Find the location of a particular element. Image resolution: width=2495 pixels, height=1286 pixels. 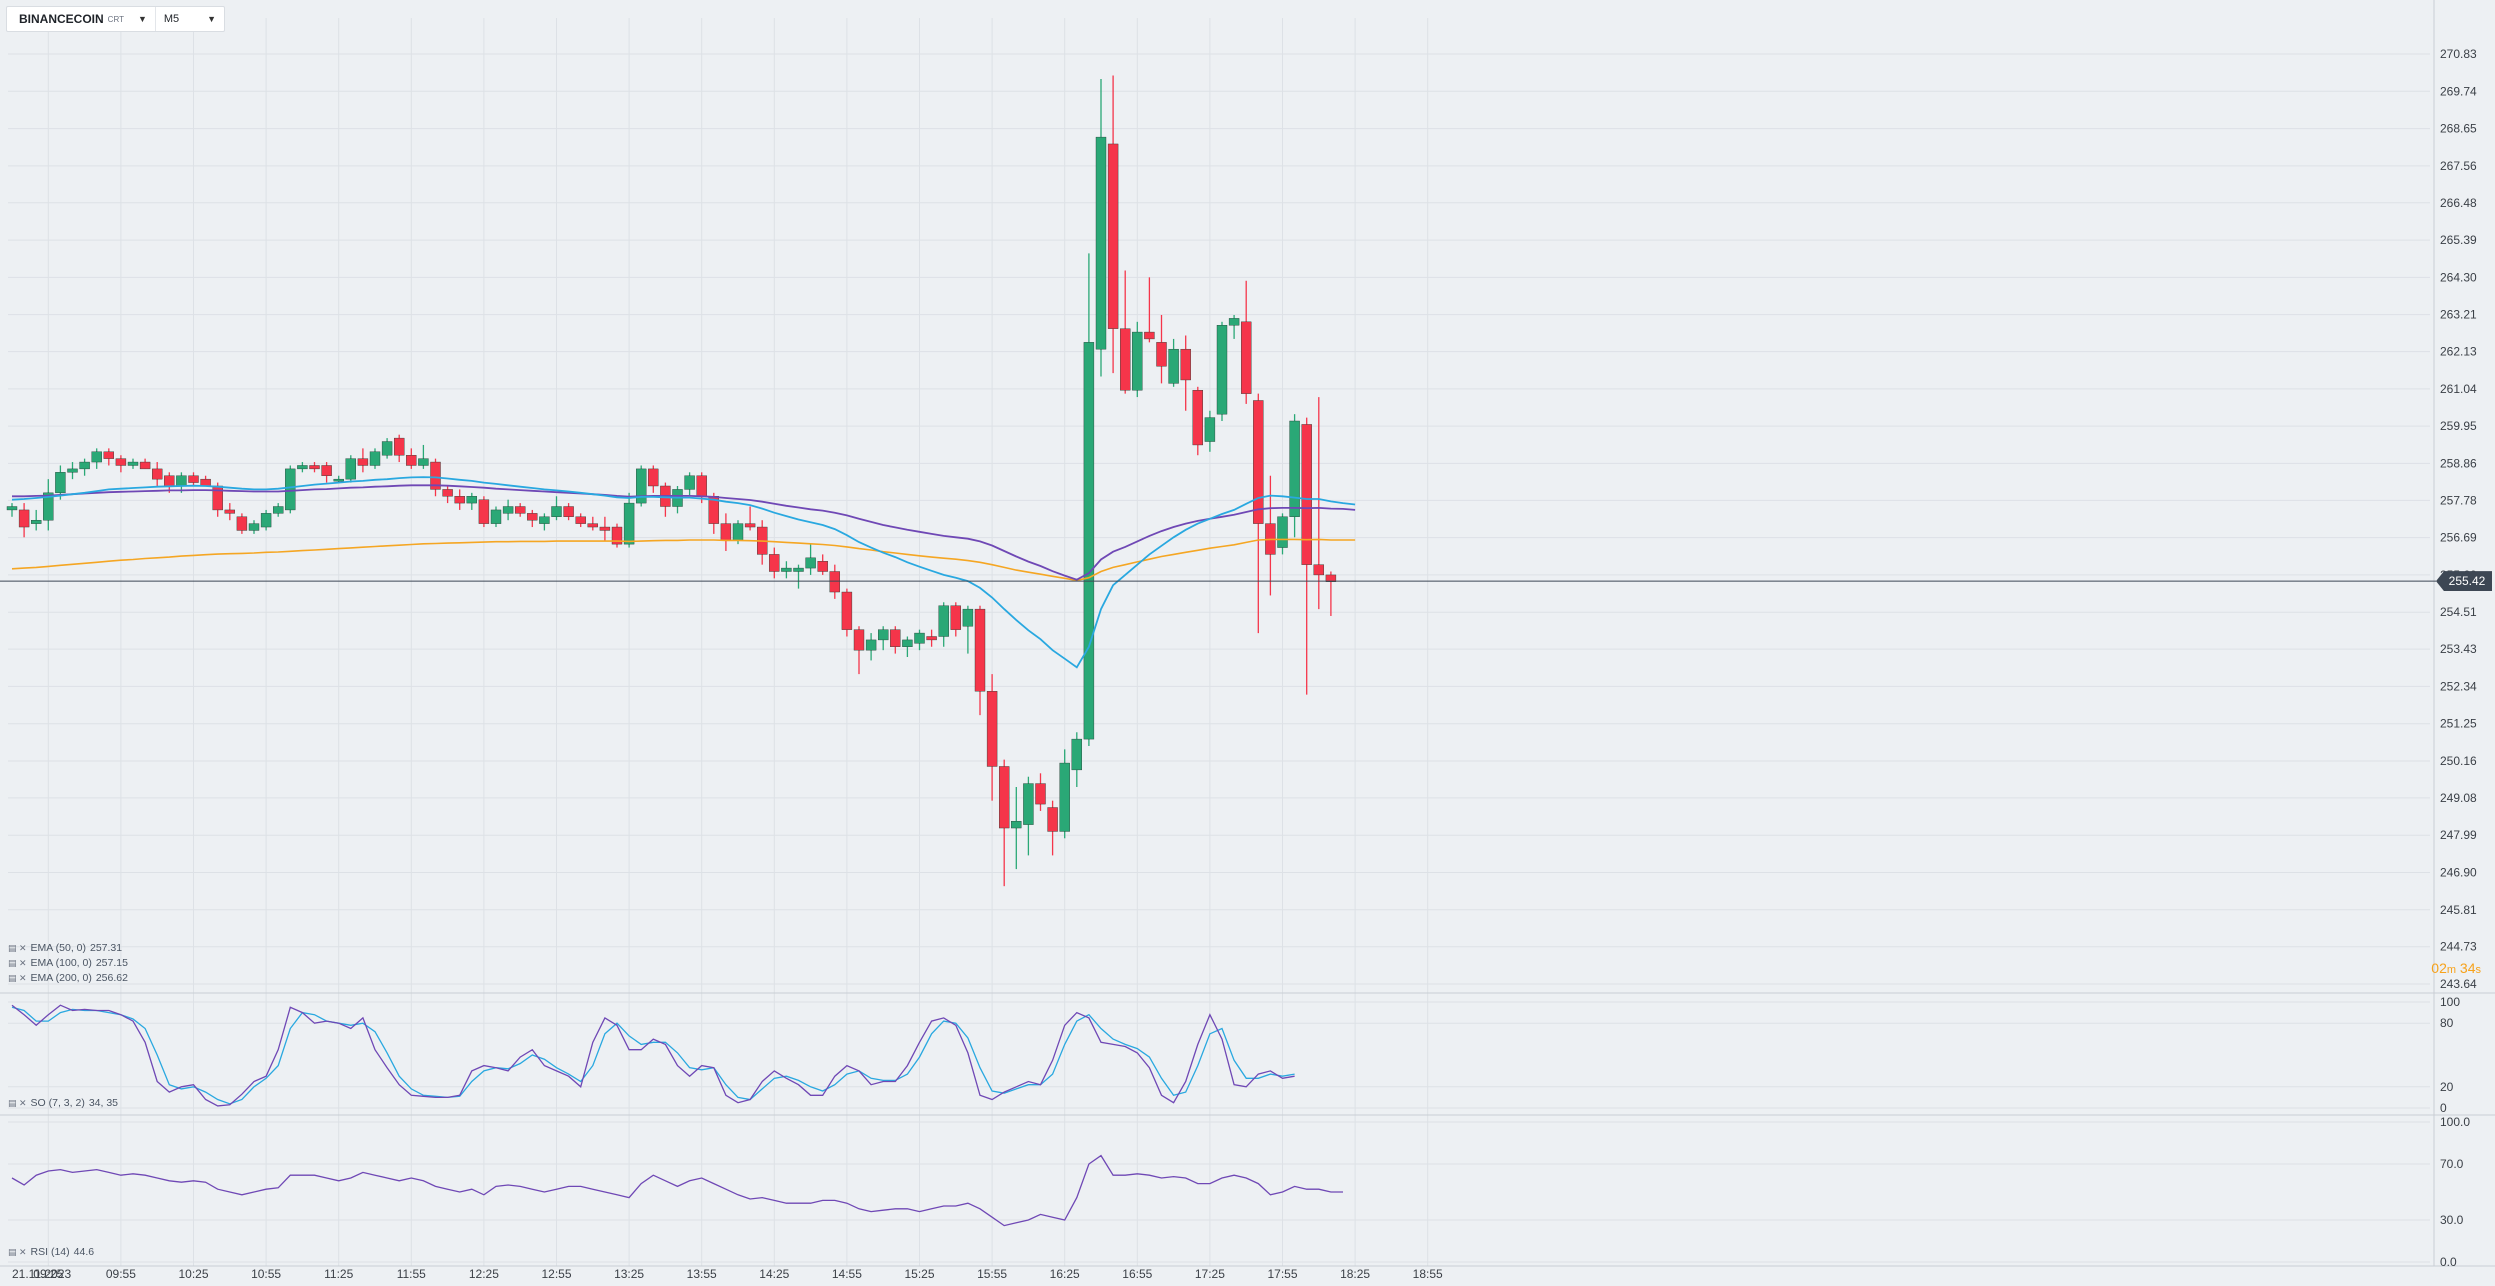

ema200-line is located at coordinates (683, 560).